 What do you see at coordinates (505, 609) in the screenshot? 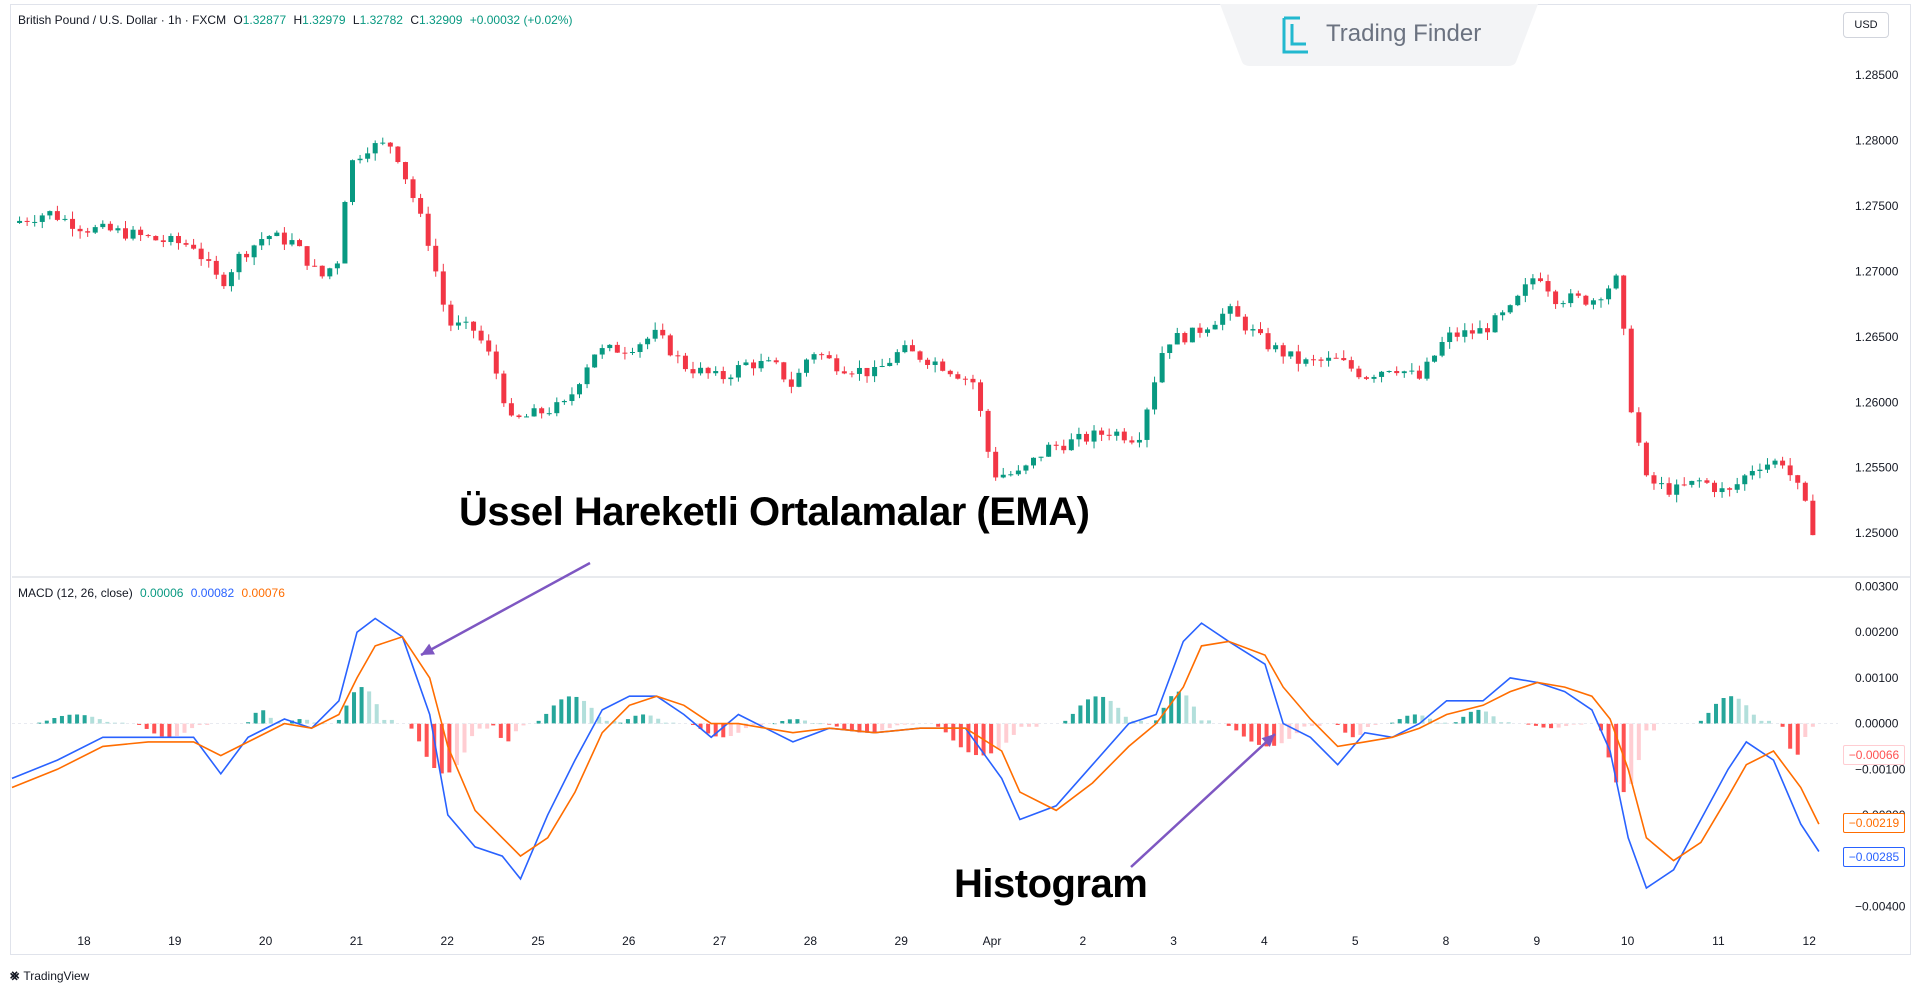
I see `ema-arrow` at bounding box center [505, 609].